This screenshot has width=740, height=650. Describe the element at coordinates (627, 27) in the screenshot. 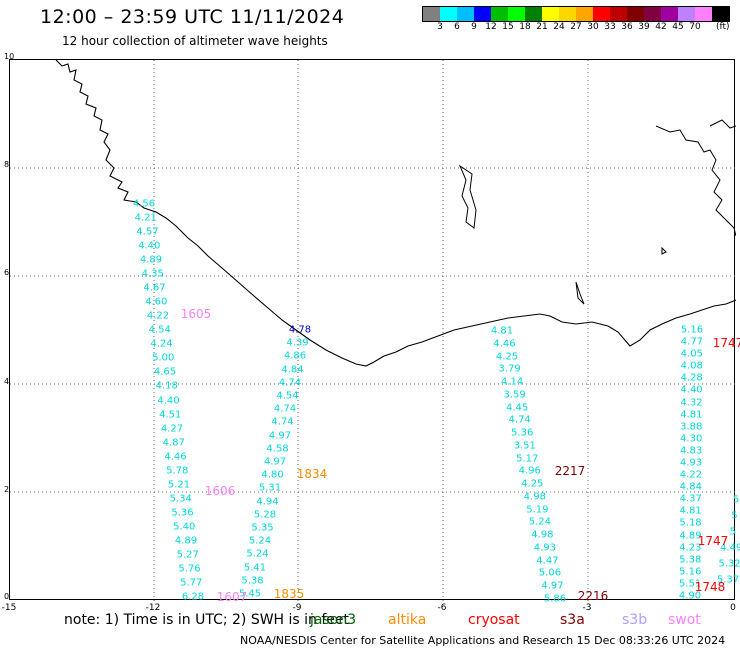

I see `colorbar-label: 36` at that location.